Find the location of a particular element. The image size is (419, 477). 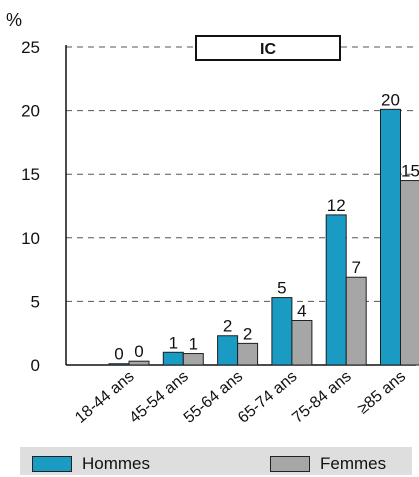

legend-swatch-femmes is located at coordinates (290, 464).